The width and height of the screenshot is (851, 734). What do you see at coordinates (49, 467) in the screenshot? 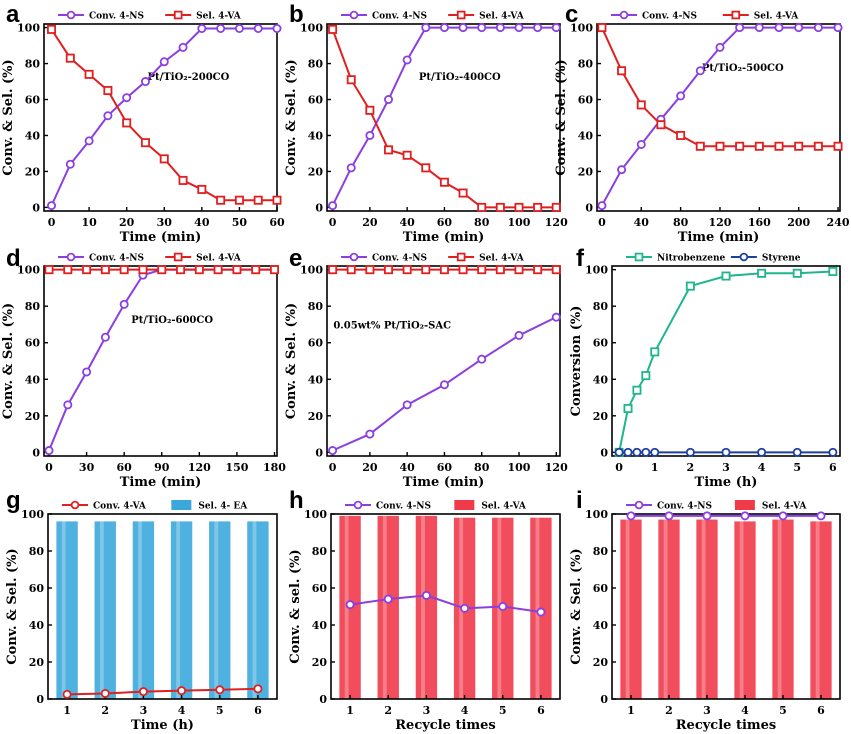
I see `x-tick-label-d: 0` at bounding box center [49, 467].